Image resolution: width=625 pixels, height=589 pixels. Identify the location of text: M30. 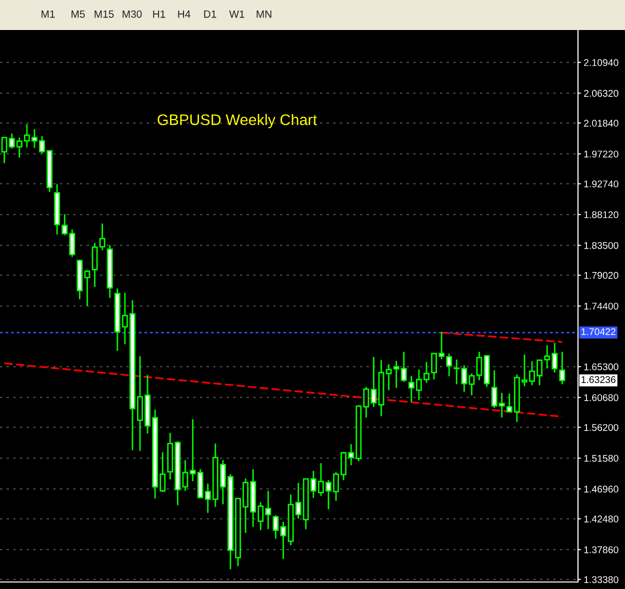
(132, 14).